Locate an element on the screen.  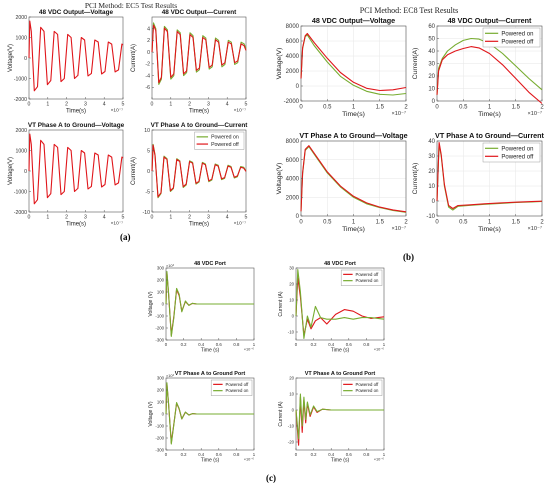
y-tick-label: 100 is located at coordinates (161, 292).